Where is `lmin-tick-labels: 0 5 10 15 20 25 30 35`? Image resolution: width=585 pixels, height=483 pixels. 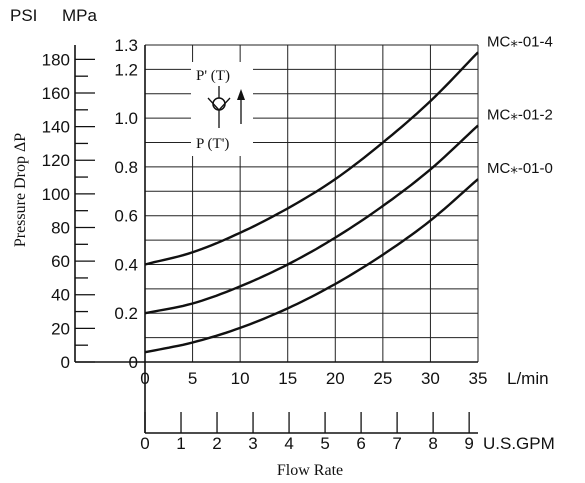
lmin-tick-labels: 0 5 10 15 20 25 30 35 is located at coordinates (313, 378).